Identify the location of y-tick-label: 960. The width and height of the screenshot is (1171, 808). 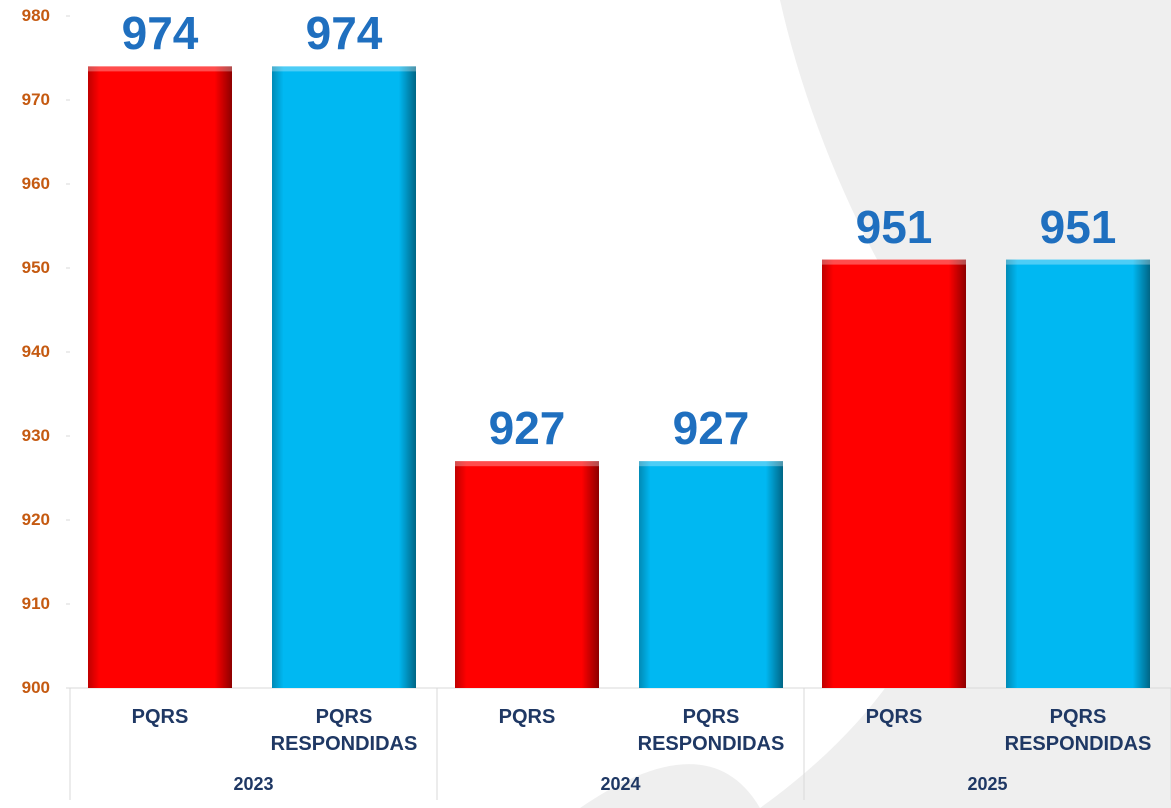
(35, 183).